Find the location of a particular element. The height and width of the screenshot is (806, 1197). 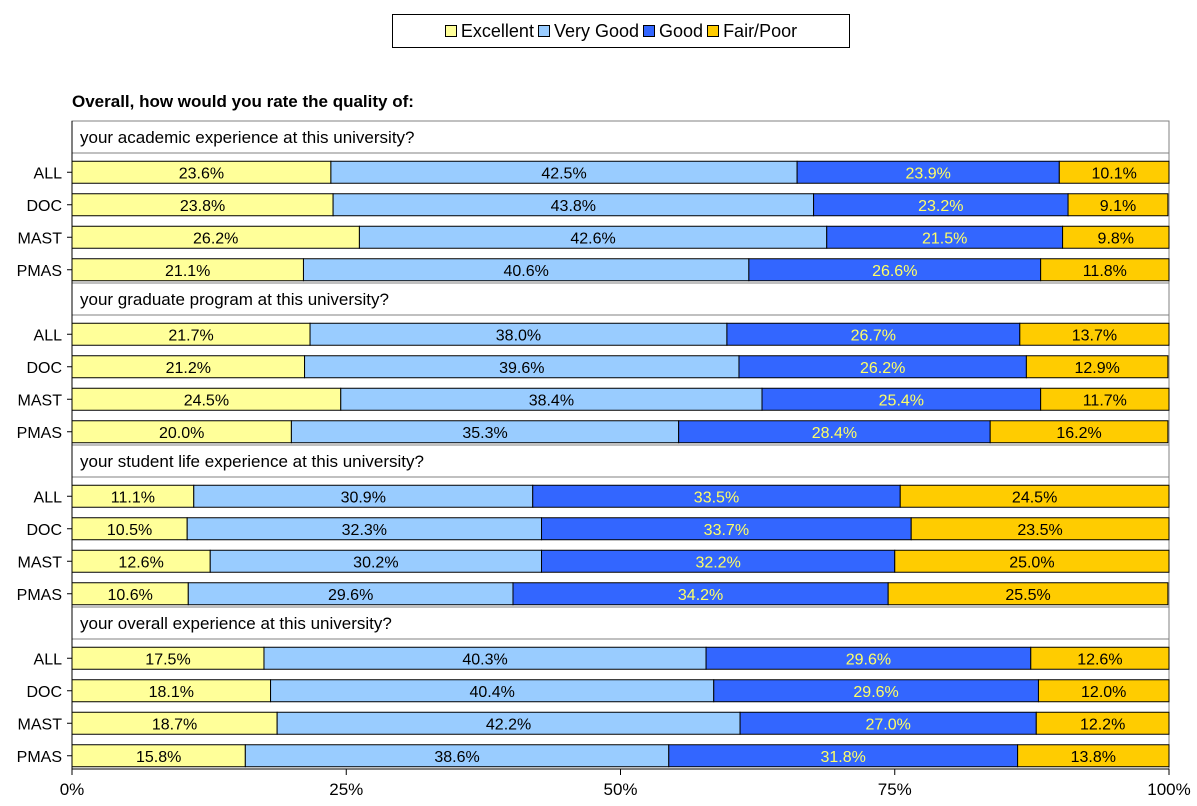

data-label-excellent: 10.6% is located at coordinates (129, 595).